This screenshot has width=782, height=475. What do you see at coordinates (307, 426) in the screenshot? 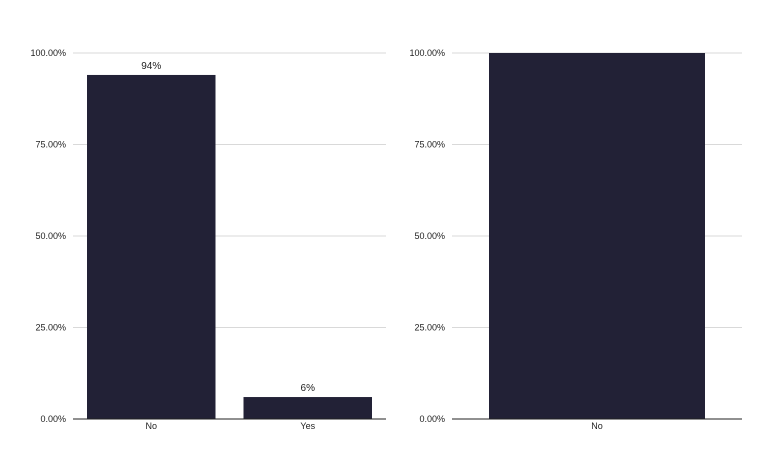
I see `x-tick-label: Yes` at bounding box center [307, 426].